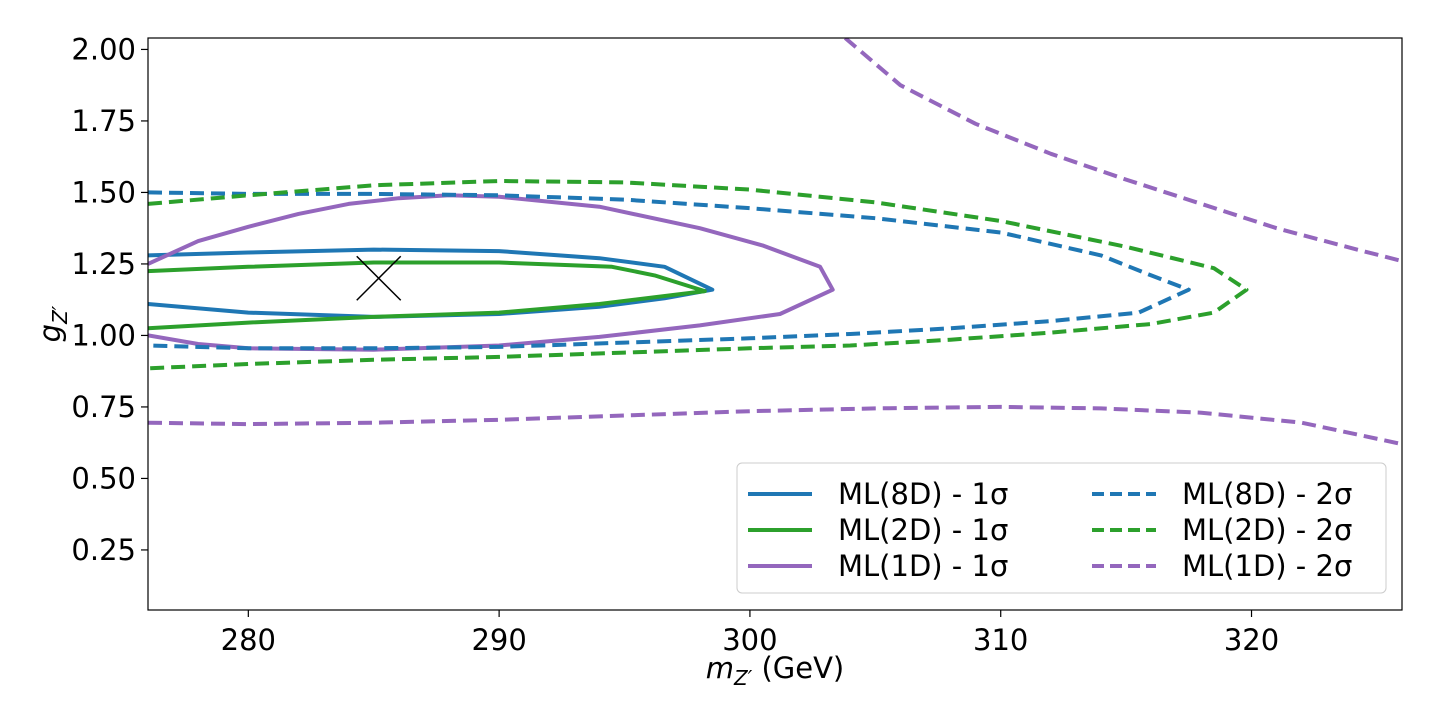 This screenshot has height=720, width=1440. What do you see at coordinates (109, 299) in the screenshot?
I see `y-axis-ticks: 0.25 0.50 0.75 1.00 1.25 1.50 1.75 2.00` at bounding box center [109, 299].